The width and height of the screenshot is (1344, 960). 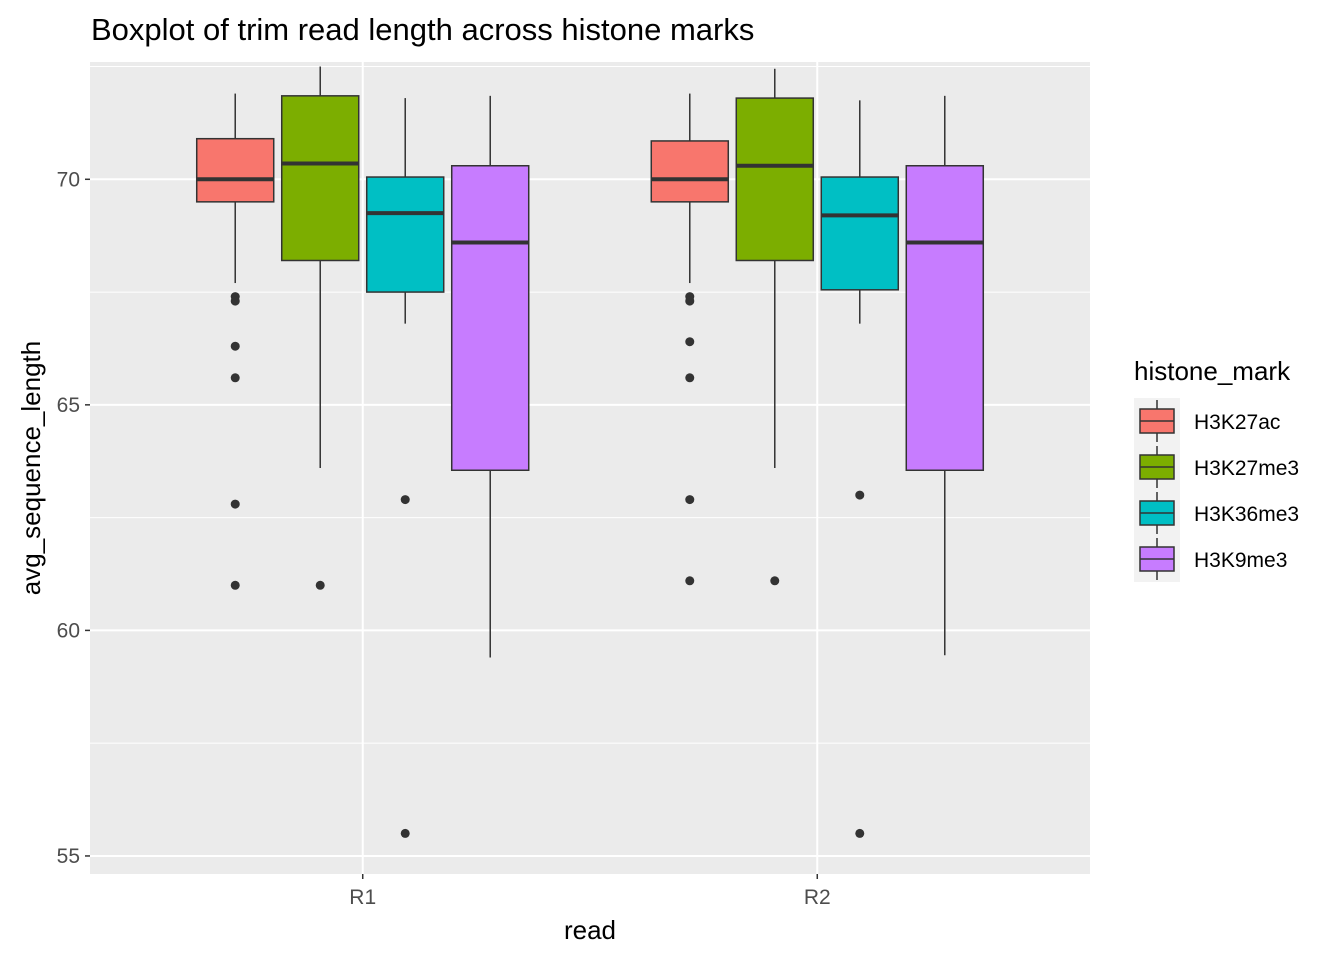 I want to click on box-H3K36me3-R1, so click(x=405, y=468).